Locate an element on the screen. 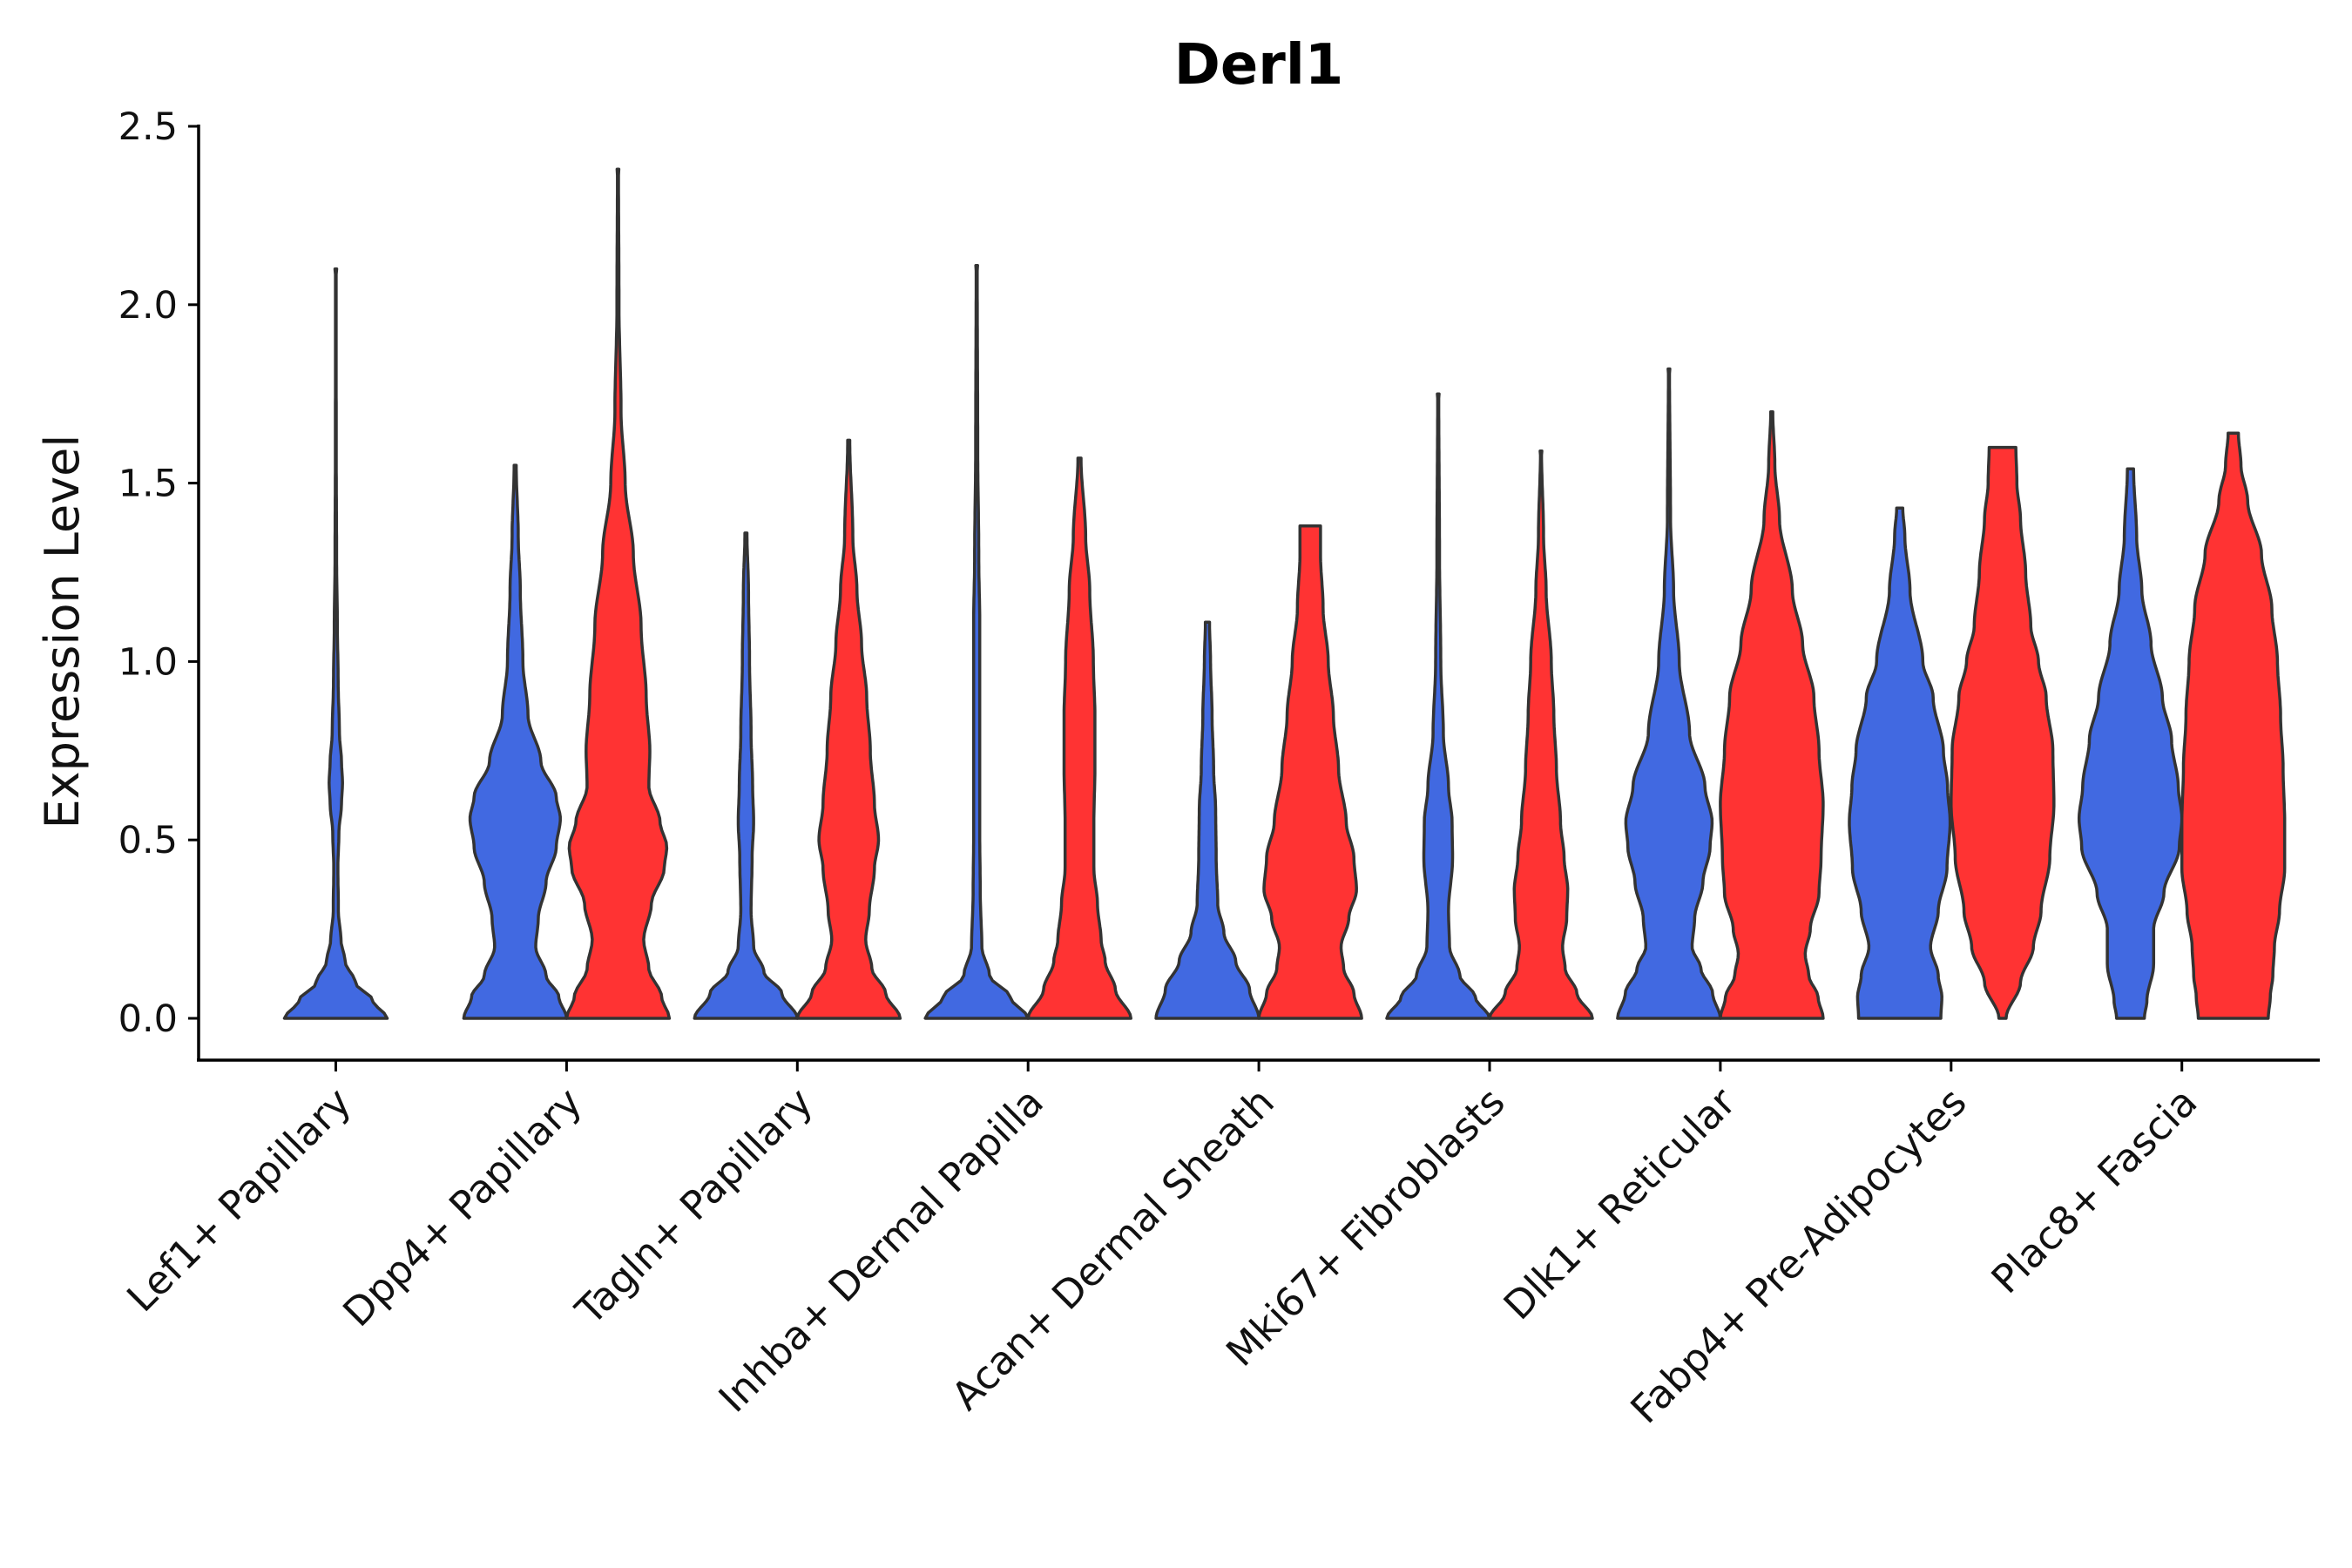 Image resolution: width=2352 pixels, height=1568 pixels. chart-title: Derl1 is located at coordinates (1259, 66).